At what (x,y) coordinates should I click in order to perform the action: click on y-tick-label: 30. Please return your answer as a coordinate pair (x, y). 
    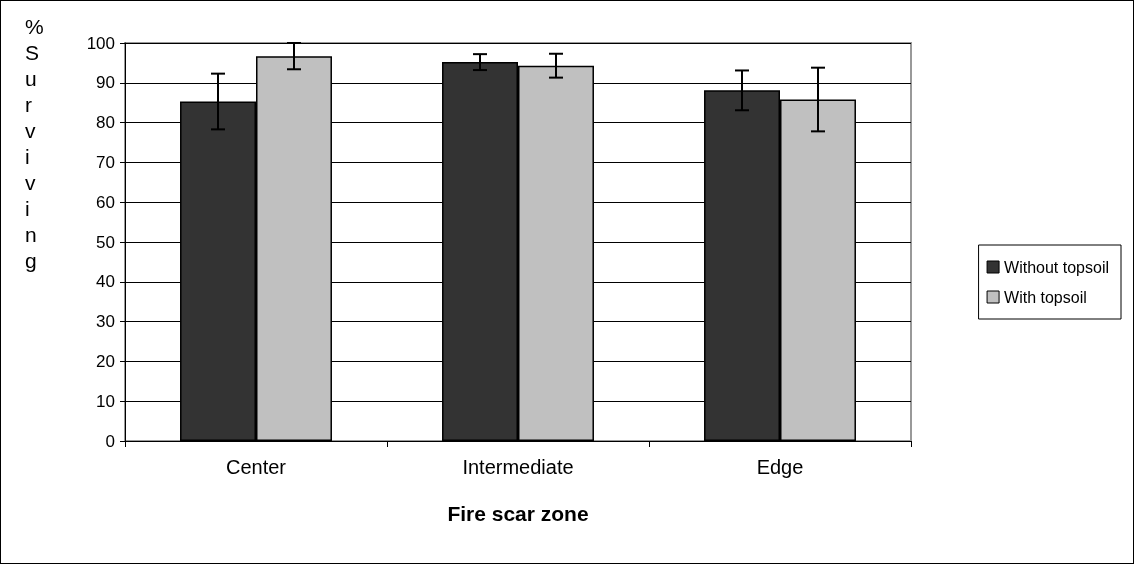
    Looking at the image, I should click on (105, 322).